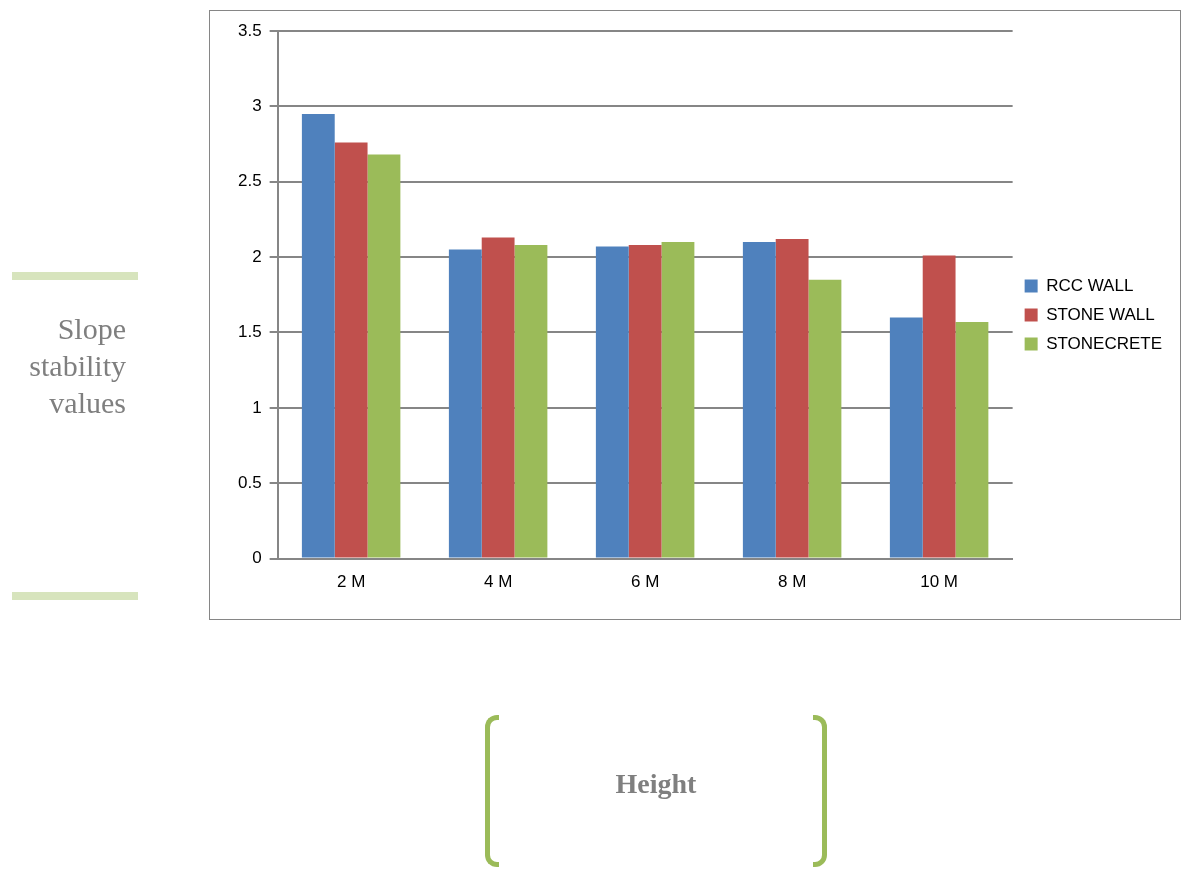 Image resolution: width=1182 pixels, height=871 pixels. What do you see at coordinates (1090, 285) in the screenshot?
I see `legend-label: RCC WALL` at bounding box center [1090, 285].